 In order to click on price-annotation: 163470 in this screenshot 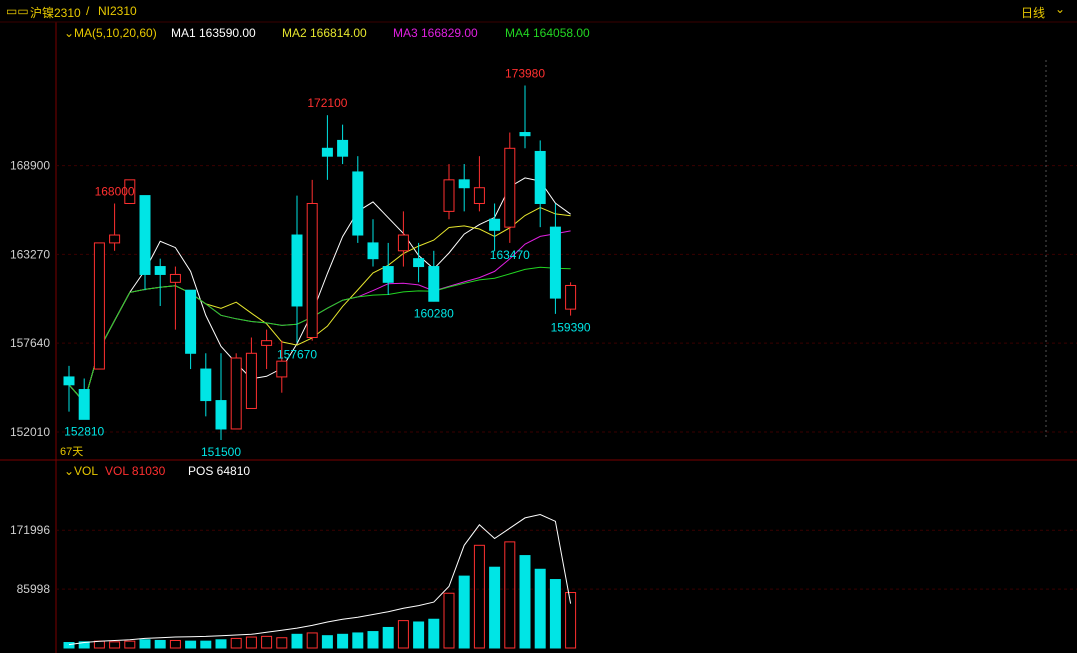, I will do `click(510, 255)`.